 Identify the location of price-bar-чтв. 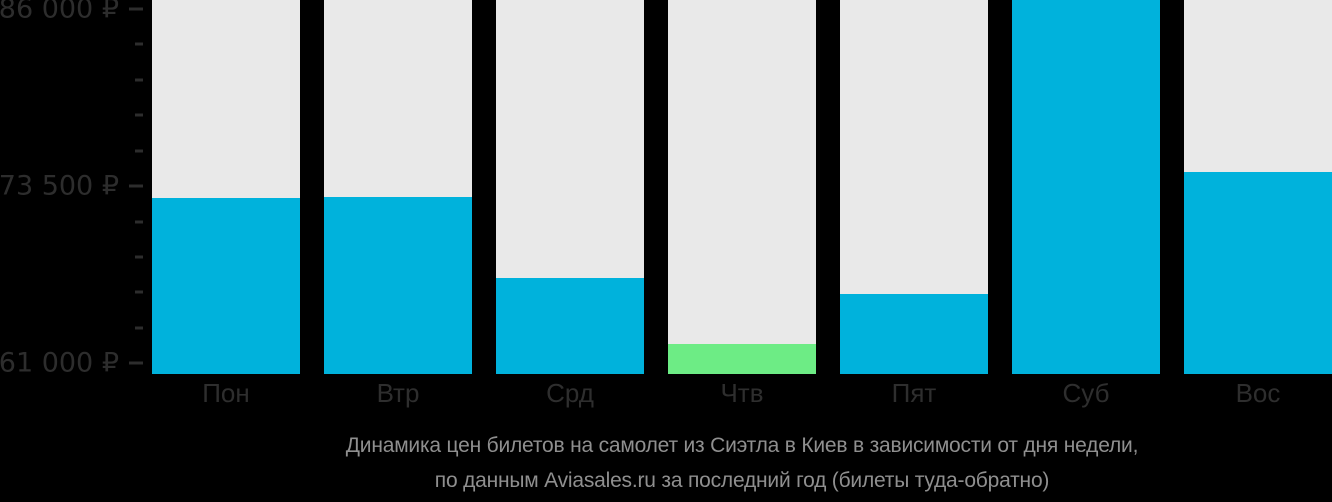
(742, 359).